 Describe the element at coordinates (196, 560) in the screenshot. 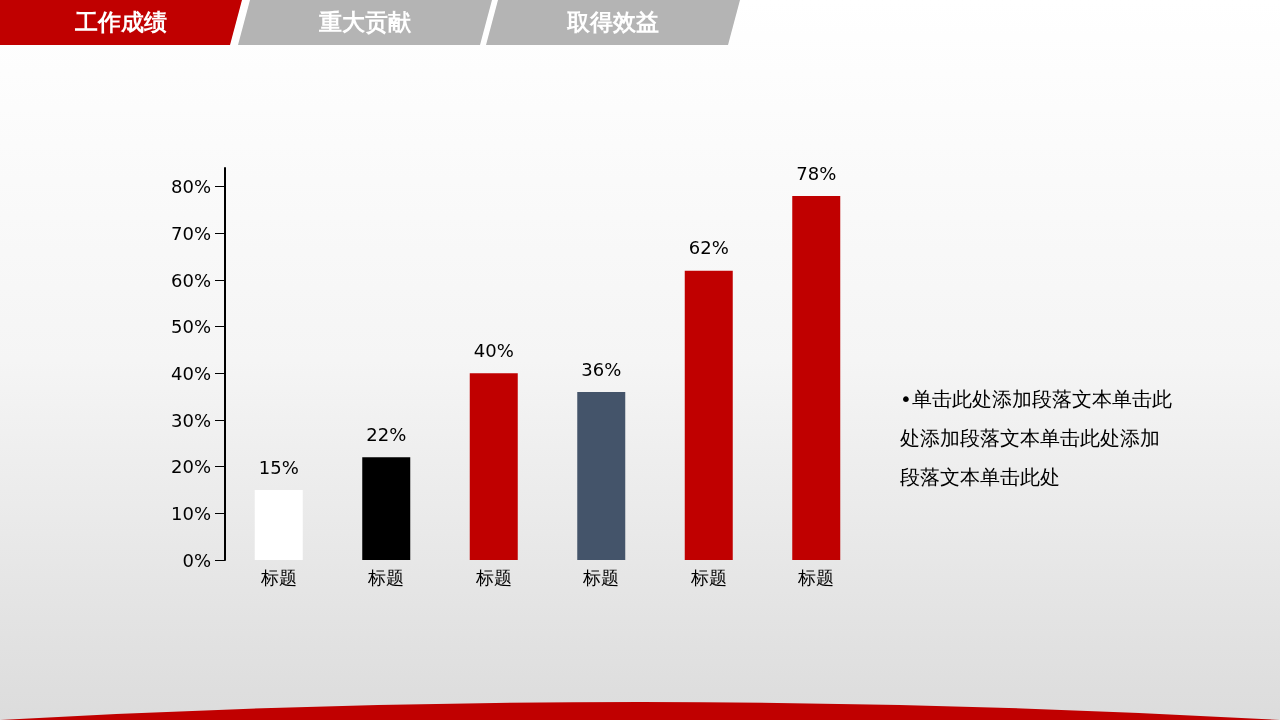

I see `y-tick-label: 0%` at that location.